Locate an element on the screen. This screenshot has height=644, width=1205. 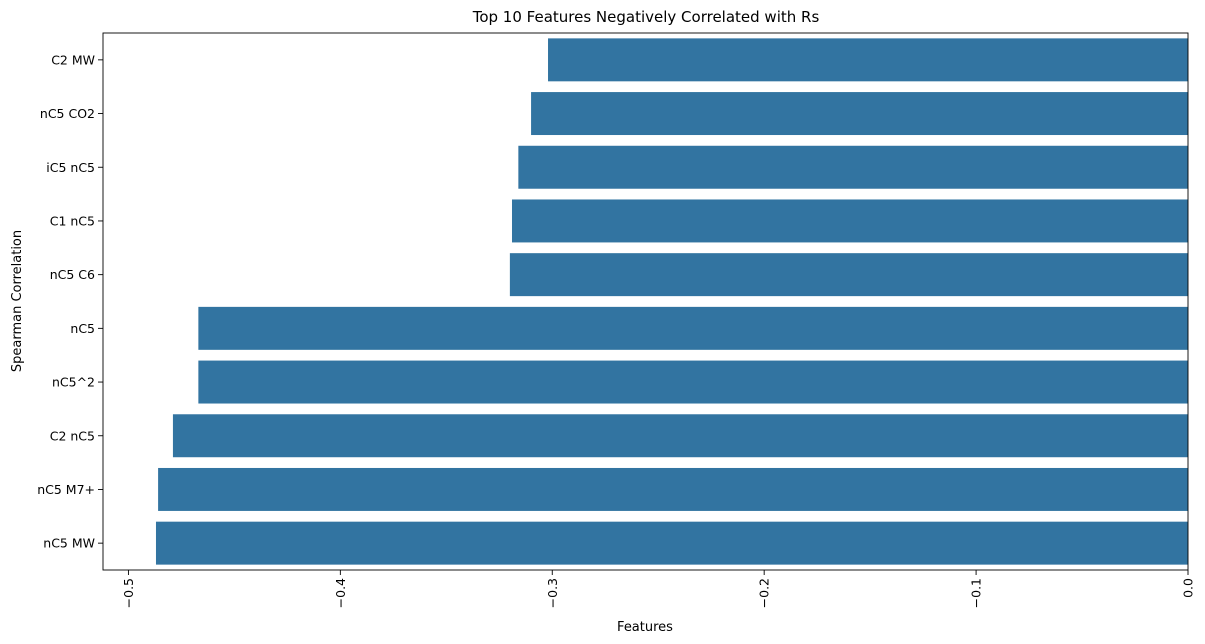
x-tick-label: −0.3 is located at coordinates (552, 593).